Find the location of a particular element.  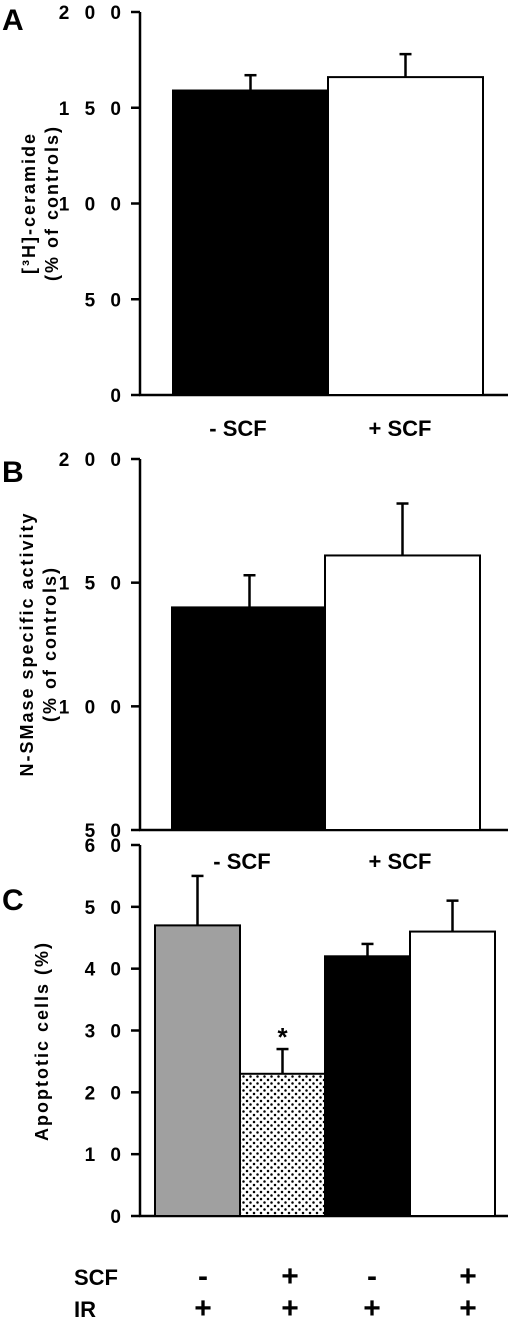

y-axis-title-a-line2: (% of controls) is located at coordinates (52, 203).